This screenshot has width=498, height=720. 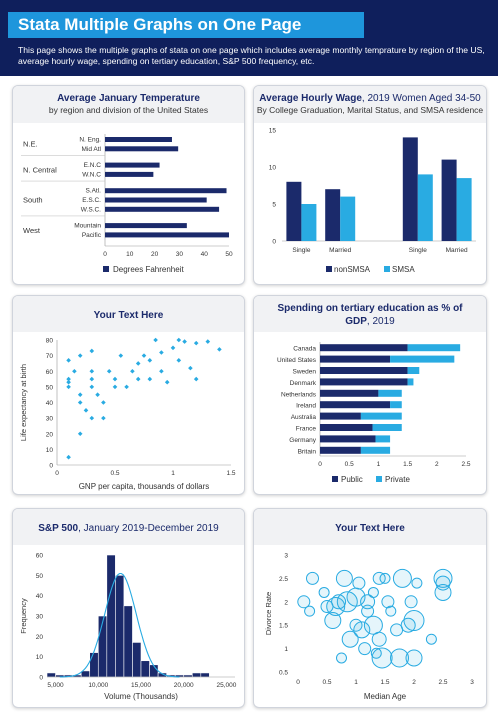 I want to click on temperature-group-label: South, so click(x=33, y=200).